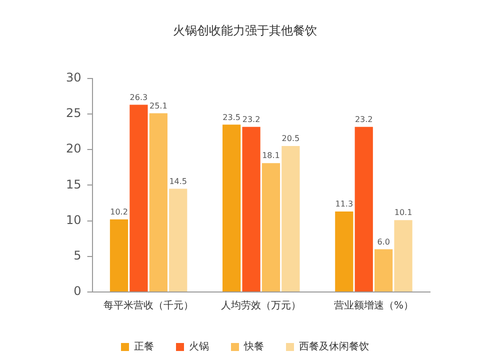  I want to click on data-label: 6.0, so click(383, 241).